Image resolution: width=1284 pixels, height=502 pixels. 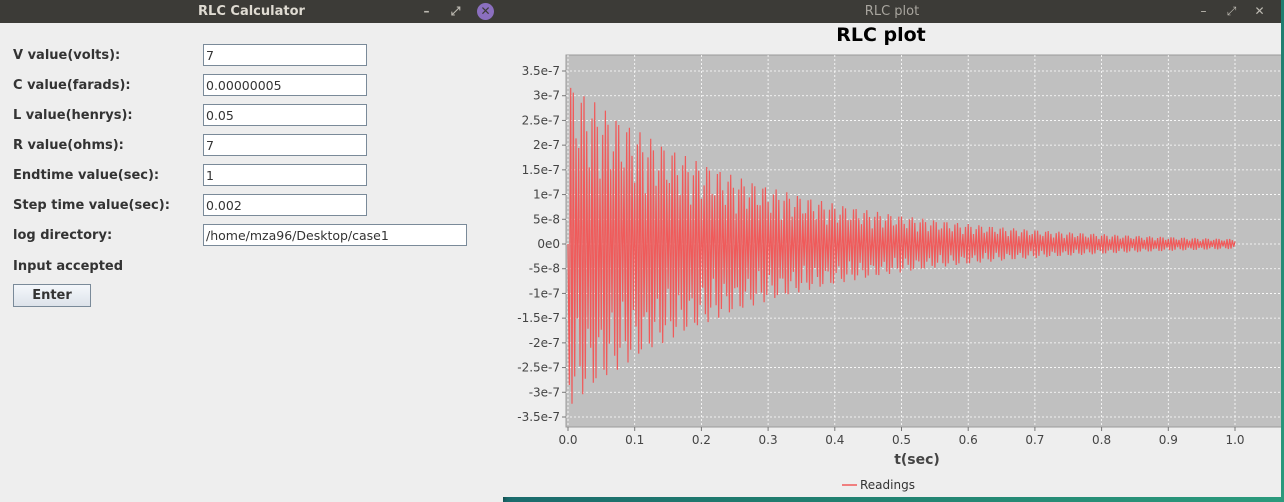 I want to click on y-tick-label: 5e-8, so click(x=546, y=219).